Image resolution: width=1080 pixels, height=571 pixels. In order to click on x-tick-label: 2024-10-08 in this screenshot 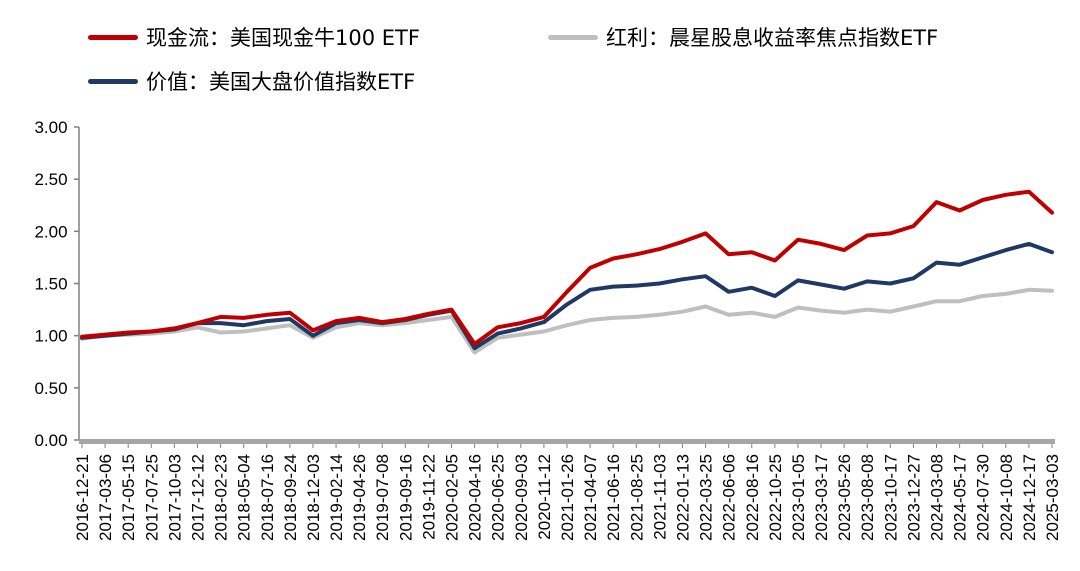, I will do `click(1006, 497)`.